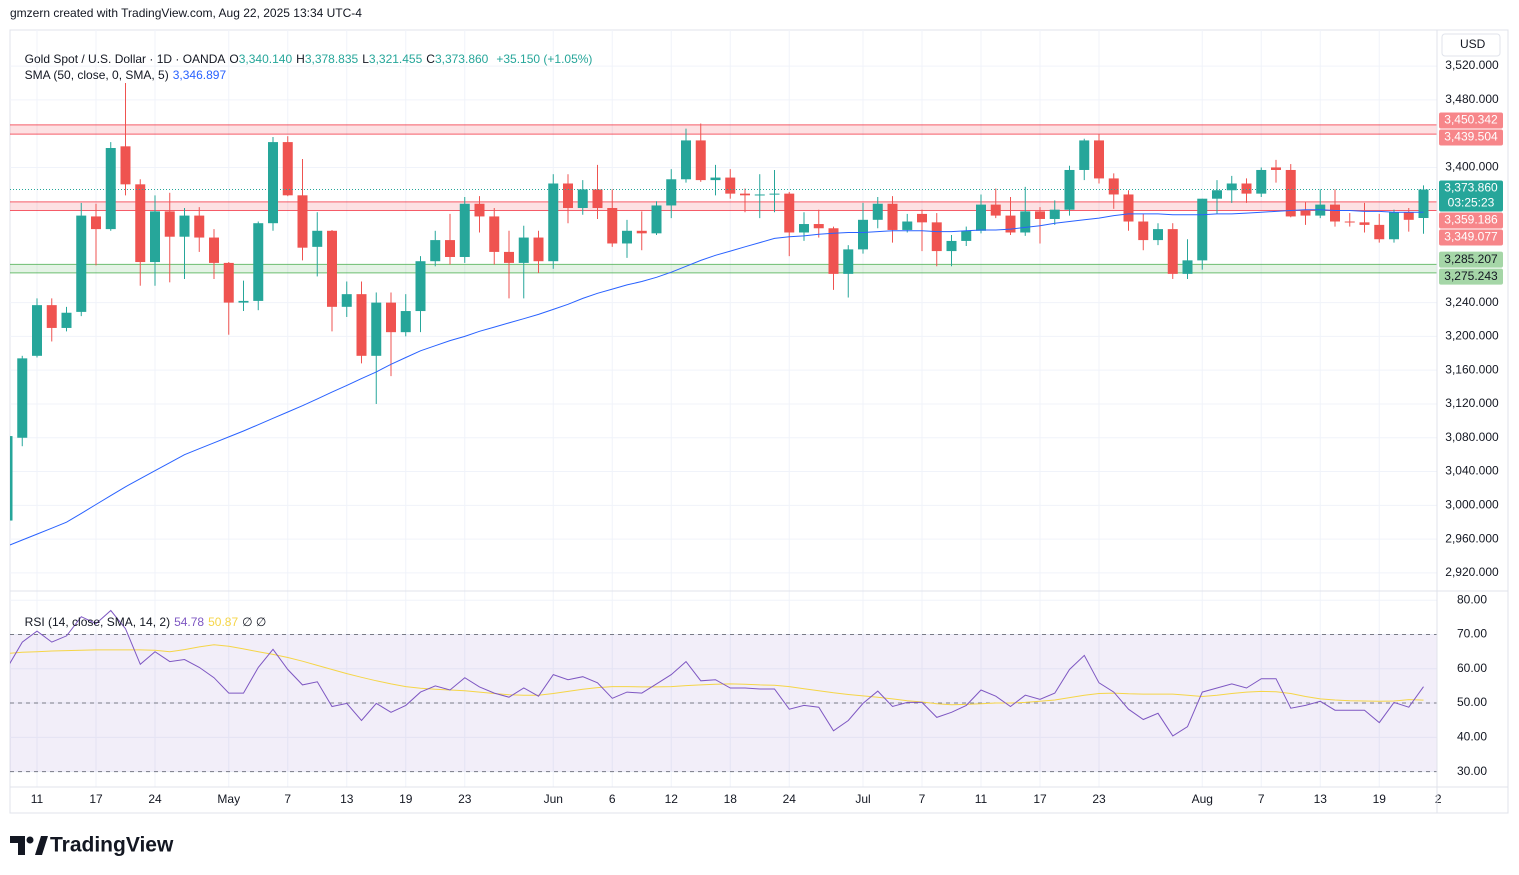 Image resolution: width=1519 pixels, height=875 pixels. Describe the element at coordinates (1472, 538) in the screenshot. I see `y-tick-label: 2,960.000` at that location.